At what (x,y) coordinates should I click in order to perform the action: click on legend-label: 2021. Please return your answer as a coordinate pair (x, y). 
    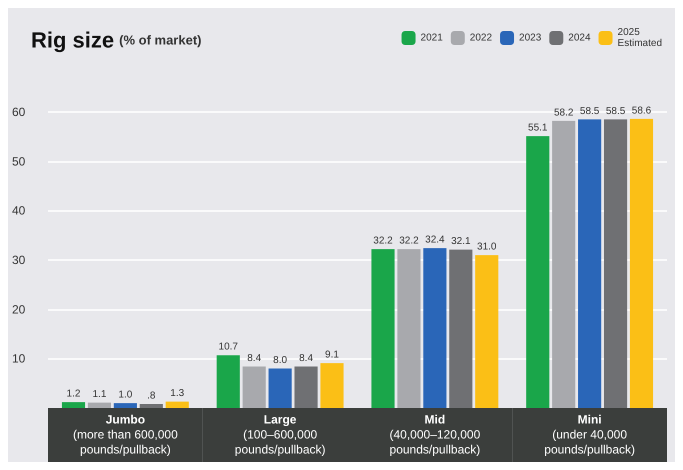
    Looking at the image, I should click on (432, 38).